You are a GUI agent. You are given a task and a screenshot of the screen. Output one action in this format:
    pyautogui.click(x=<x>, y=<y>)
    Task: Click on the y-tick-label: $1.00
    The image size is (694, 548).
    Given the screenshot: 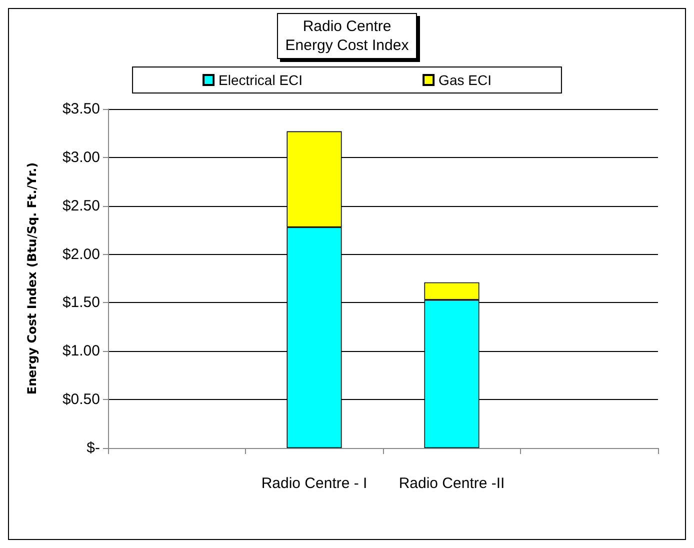 What is the action you would take?
    pyautogui.click(x=81, y=351)
    